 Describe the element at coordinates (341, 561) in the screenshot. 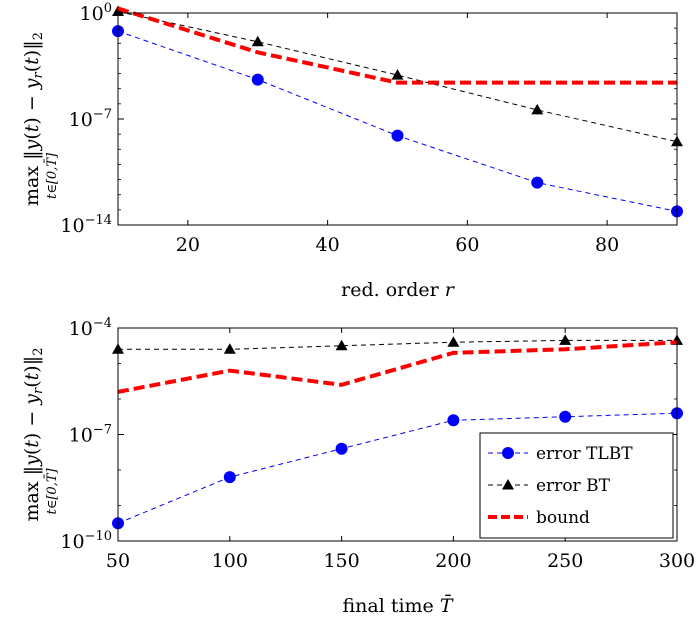

I see `x-tick-label: 150` at that location.